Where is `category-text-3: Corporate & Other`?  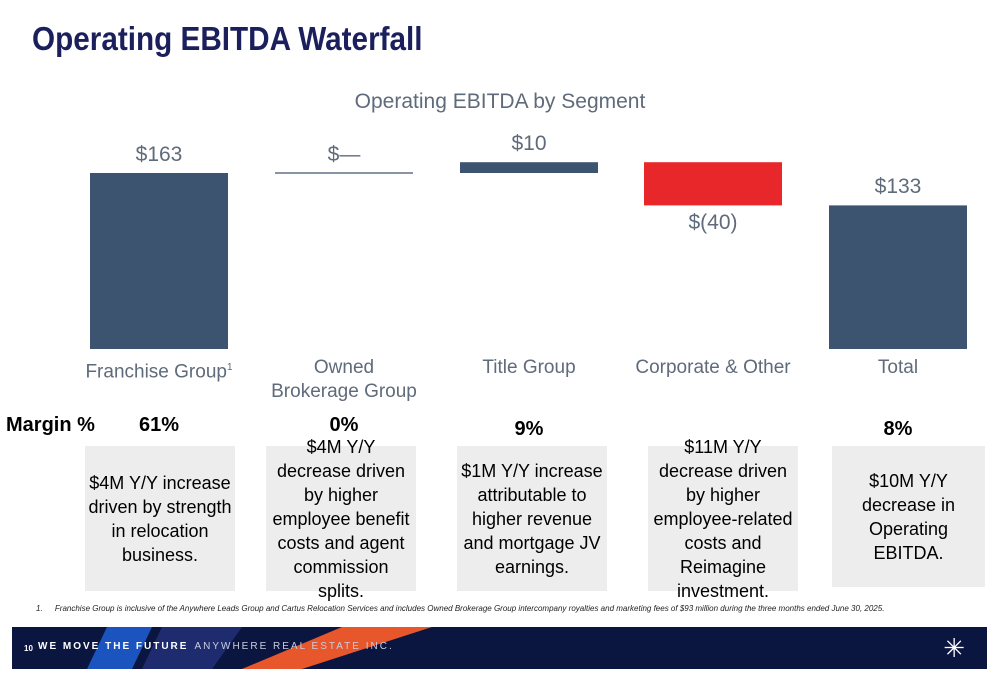 category-text-3: Corporate & Other is located at coordinates (713, 367).